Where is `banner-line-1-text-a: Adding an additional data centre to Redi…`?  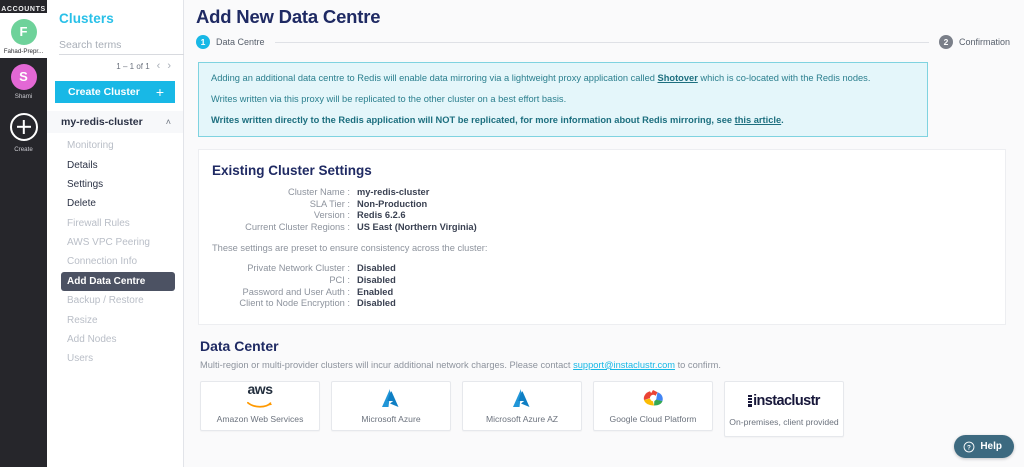
banner-line-1-text-a: Adding an additional data centre to Redi… is located at coordinates (434, 78).